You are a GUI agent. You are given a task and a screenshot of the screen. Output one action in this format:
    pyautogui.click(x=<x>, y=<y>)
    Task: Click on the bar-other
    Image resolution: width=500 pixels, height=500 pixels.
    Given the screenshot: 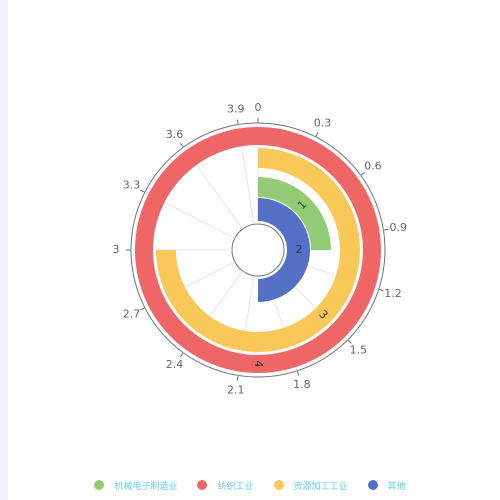 What is the action you would take?
    pyautogui.click(x=284, y=250)
    